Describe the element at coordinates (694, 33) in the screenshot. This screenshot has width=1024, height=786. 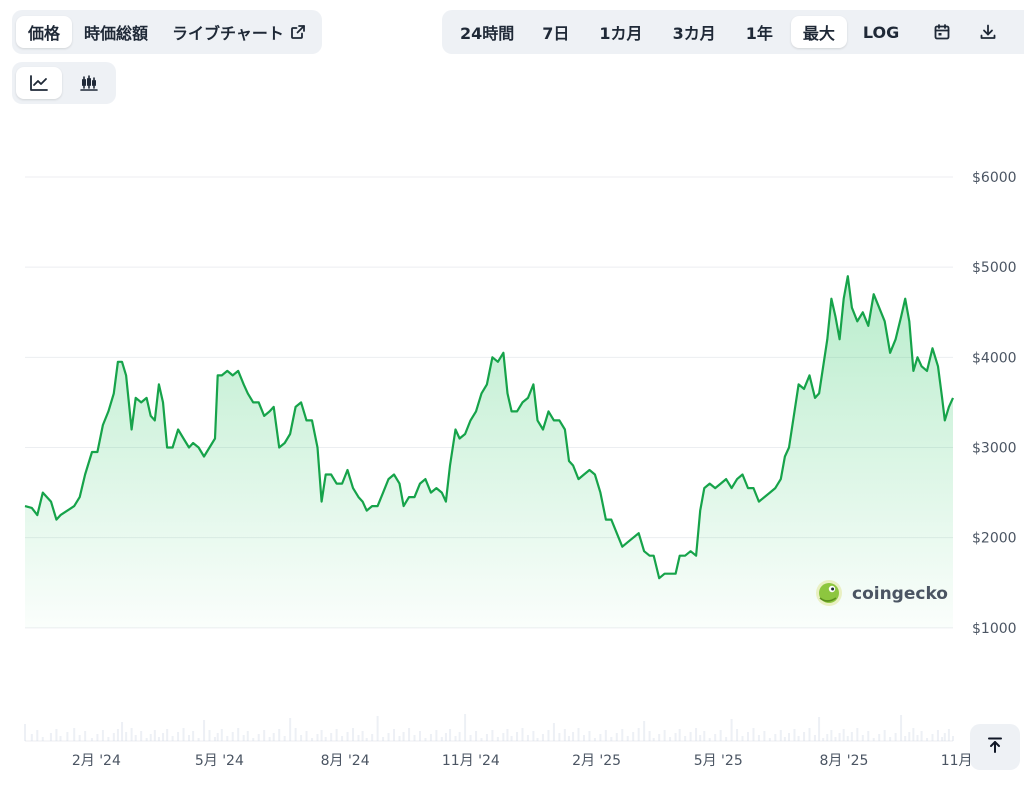
I see `tab-3m: 3カ月` at that location.